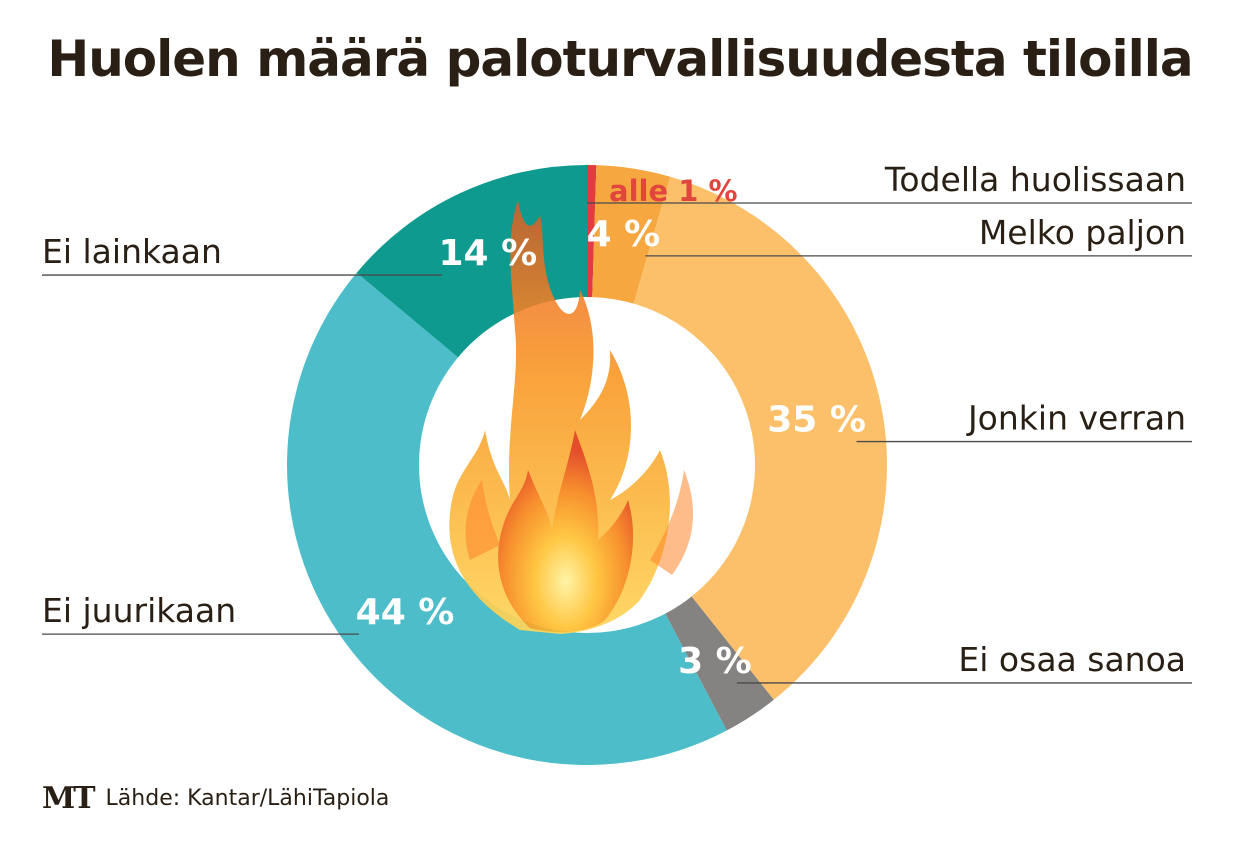  Describe the element at coordinates (1076, 418) in the screenshot. I see `category-label-jonkin-verran: Jonkin verran` at that location.